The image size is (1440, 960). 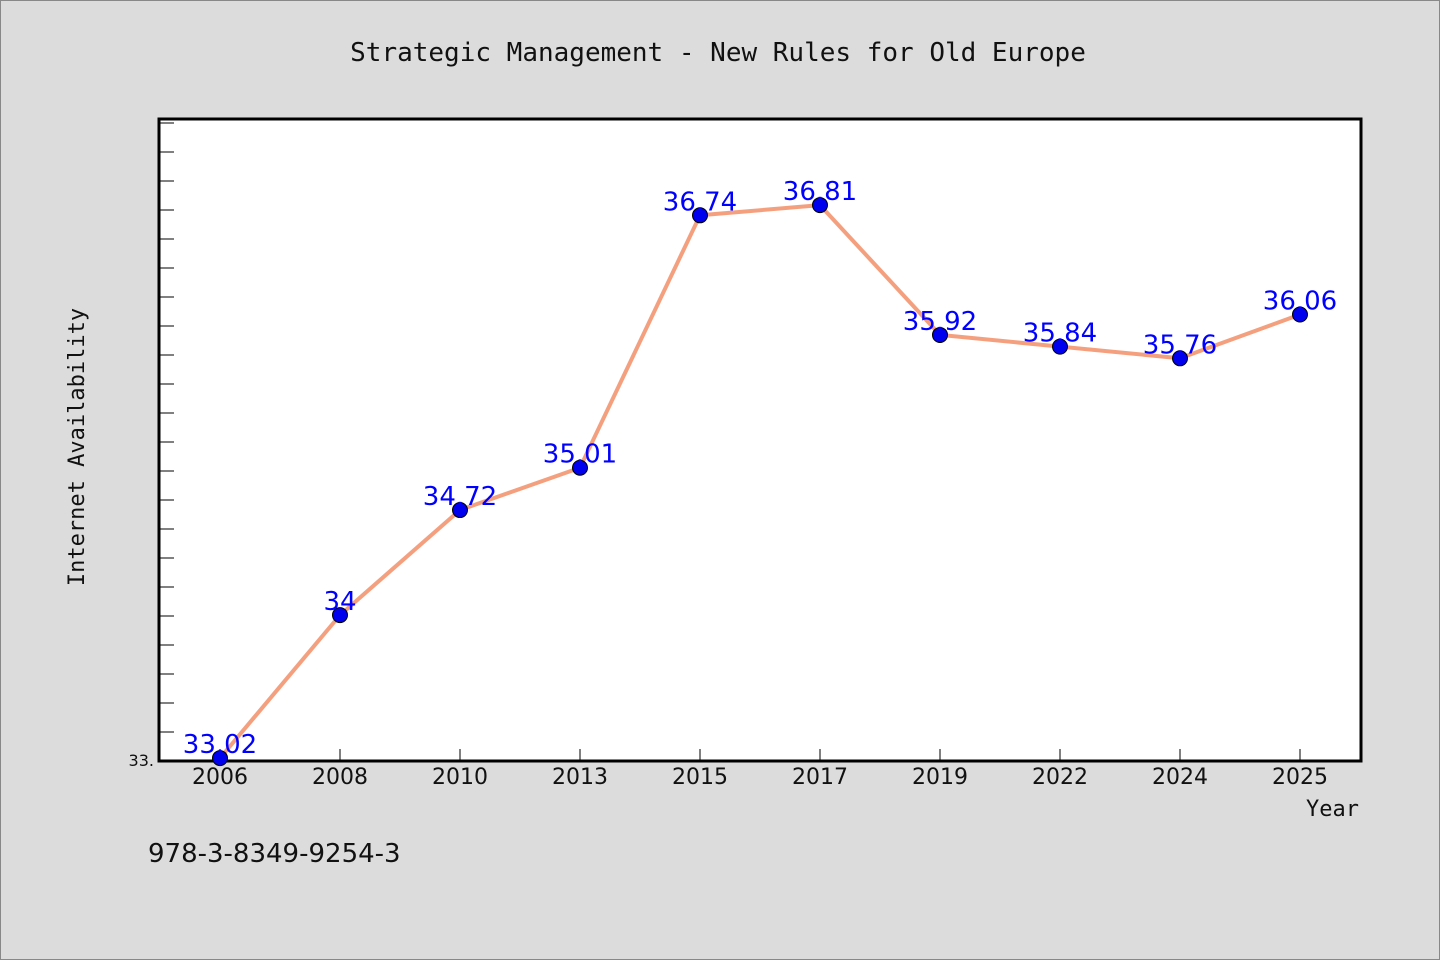 What do you see at coordinates (220, 745) in the screenshot?
I see `data-label: 33.02` at bounding box center [220, 745].